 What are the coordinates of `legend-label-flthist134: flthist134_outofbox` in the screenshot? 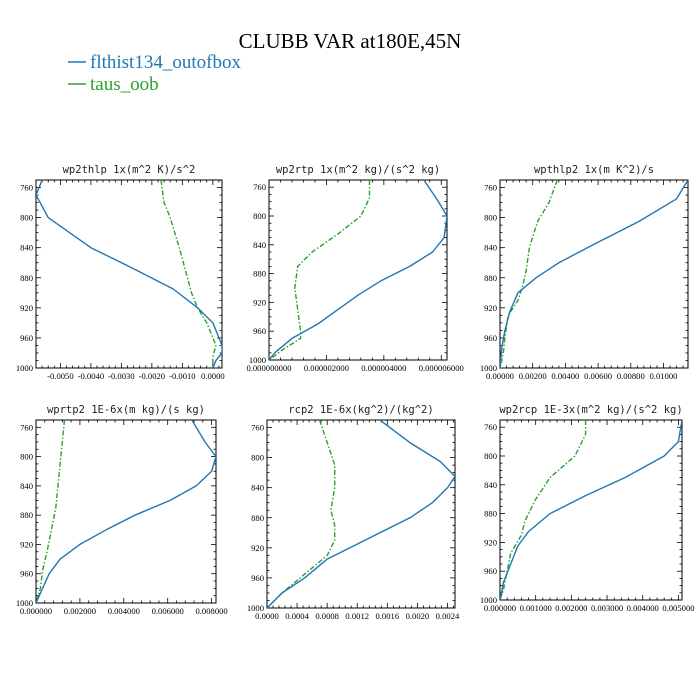 It's located at (165, 62).